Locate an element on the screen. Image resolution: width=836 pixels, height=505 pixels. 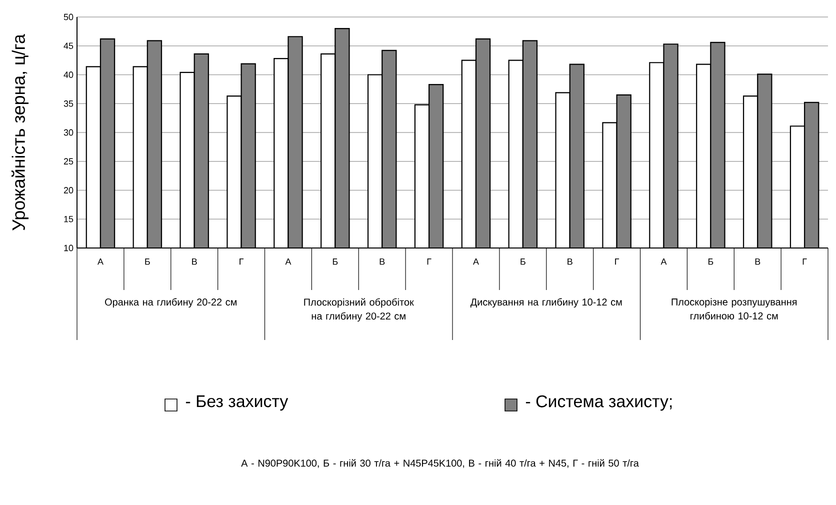
y-axis-title: Урожайність зерна, ц/га is located at coordinates (20, 132).